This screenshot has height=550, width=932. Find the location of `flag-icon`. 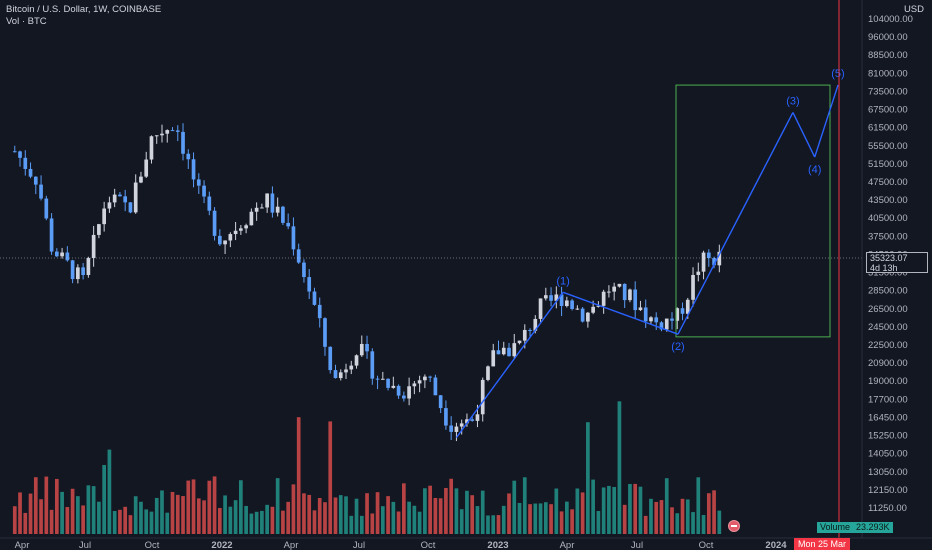

flag-icon is located at coordinates (734, 526).